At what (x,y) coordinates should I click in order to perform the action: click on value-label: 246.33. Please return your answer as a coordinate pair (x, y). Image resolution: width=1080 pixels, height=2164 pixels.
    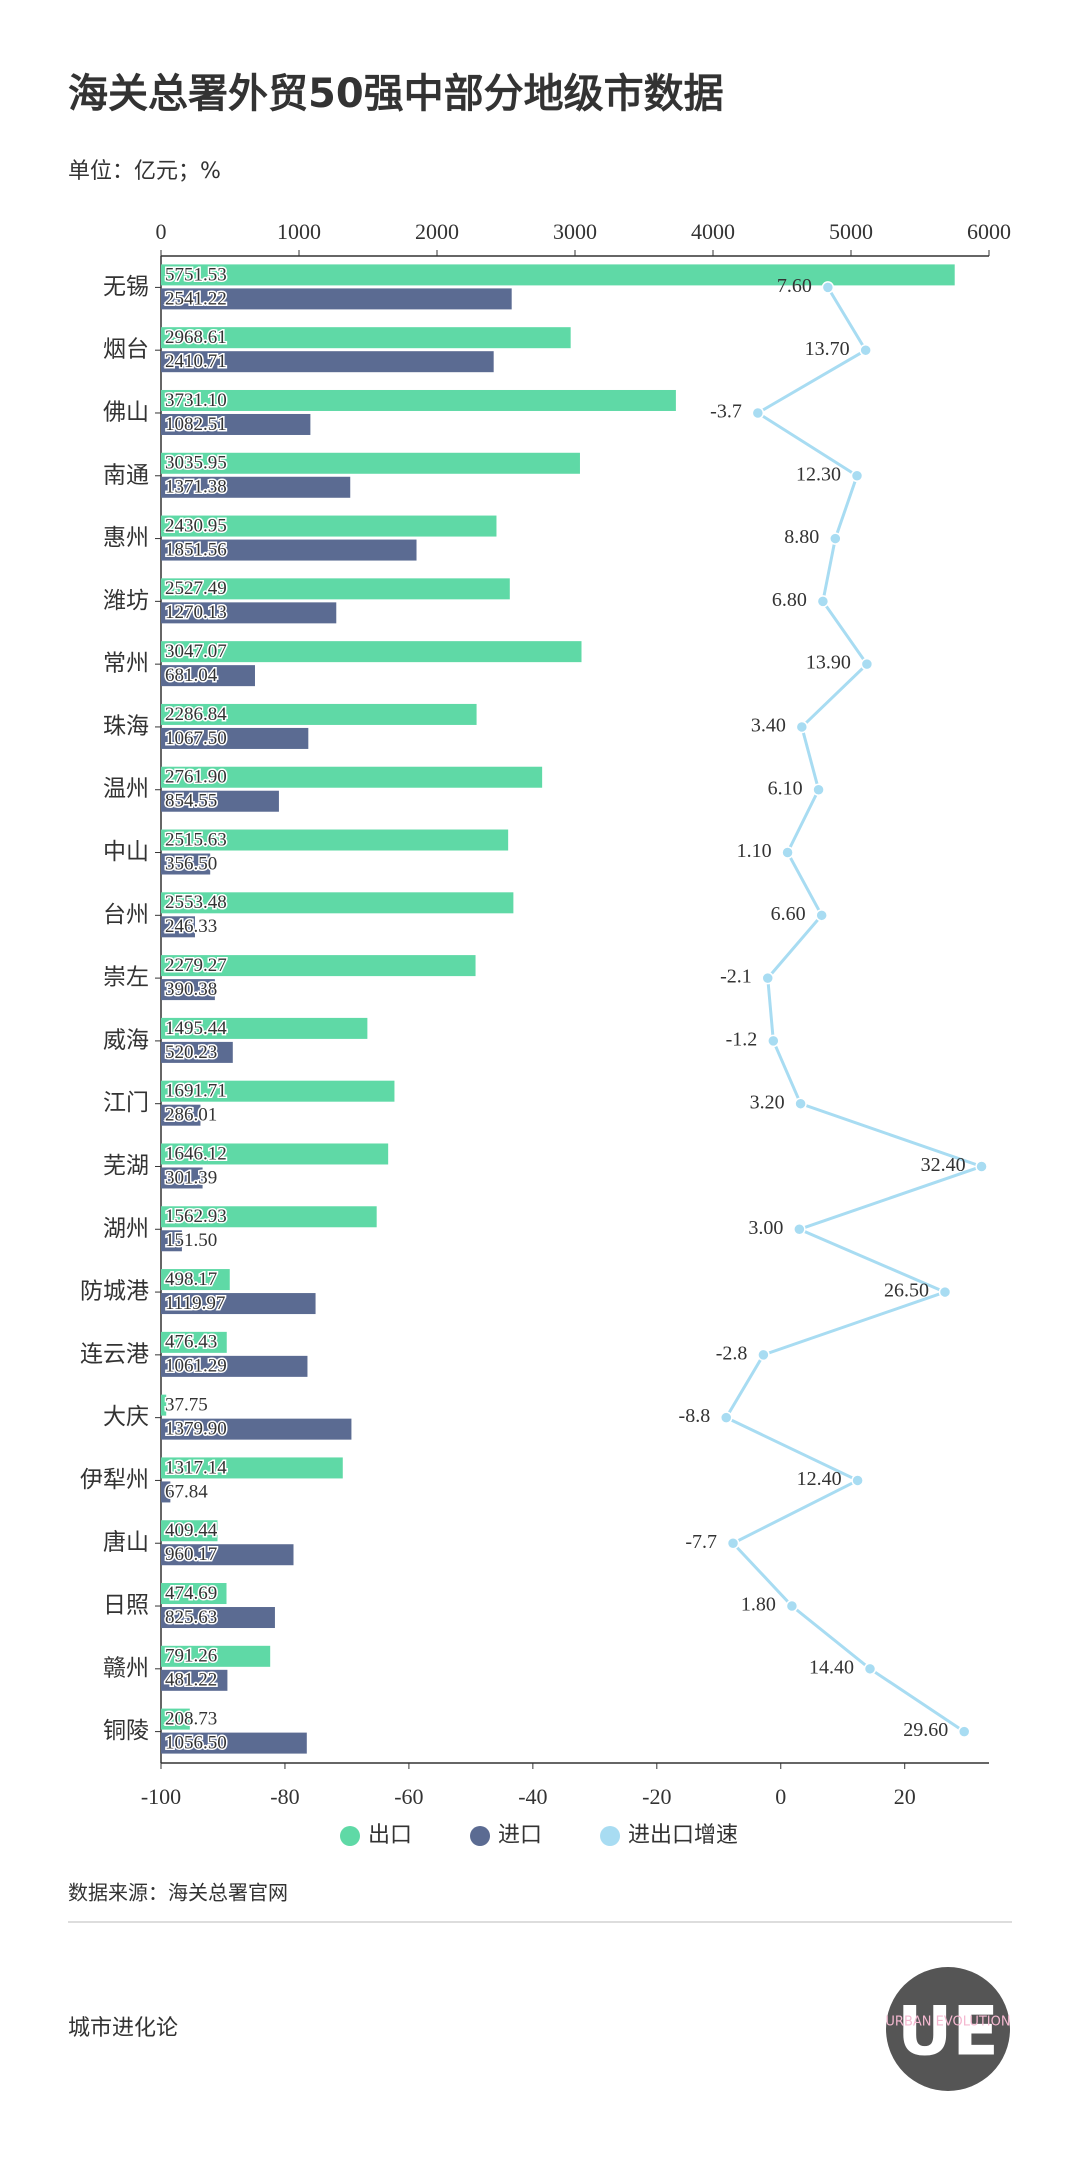
    Looking at the image, I should click on (191, 926).